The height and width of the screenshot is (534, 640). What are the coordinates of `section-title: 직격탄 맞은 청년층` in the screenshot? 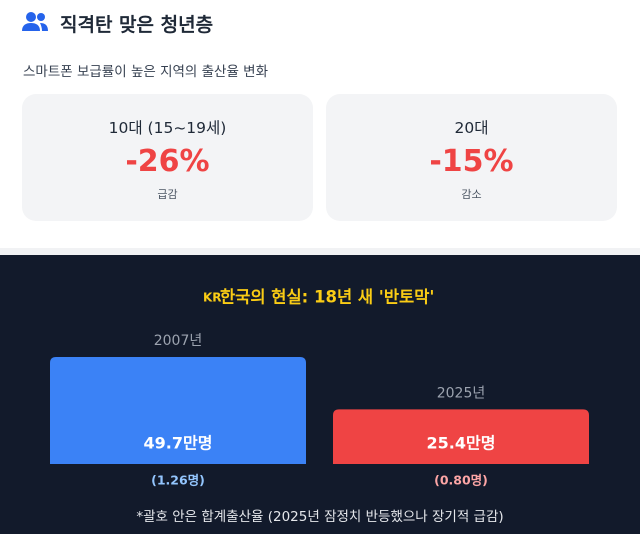 It's located at (137, 25).